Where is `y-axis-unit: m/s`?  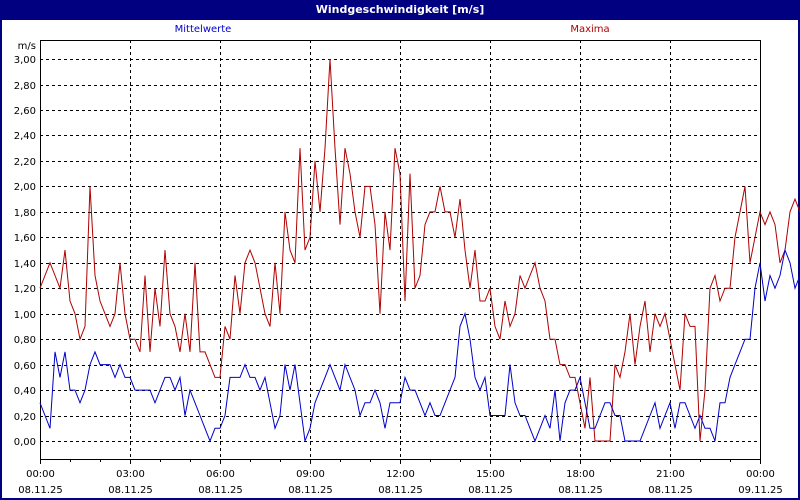 y-axis-unit: m/s is located at coordinates (27, 46).